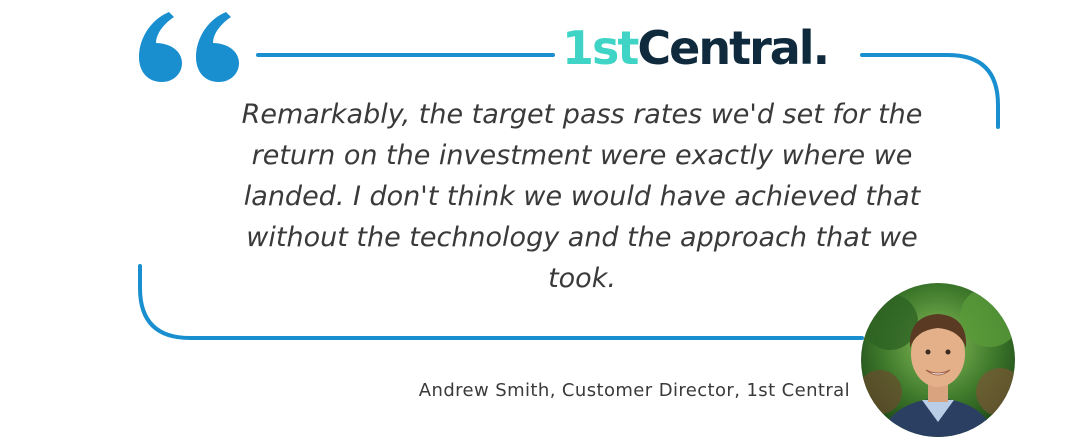  What do you see at coordinates (501, 302) in the screenshot?
I see `frame-bottom-curve` at bounding box center [501, 302].